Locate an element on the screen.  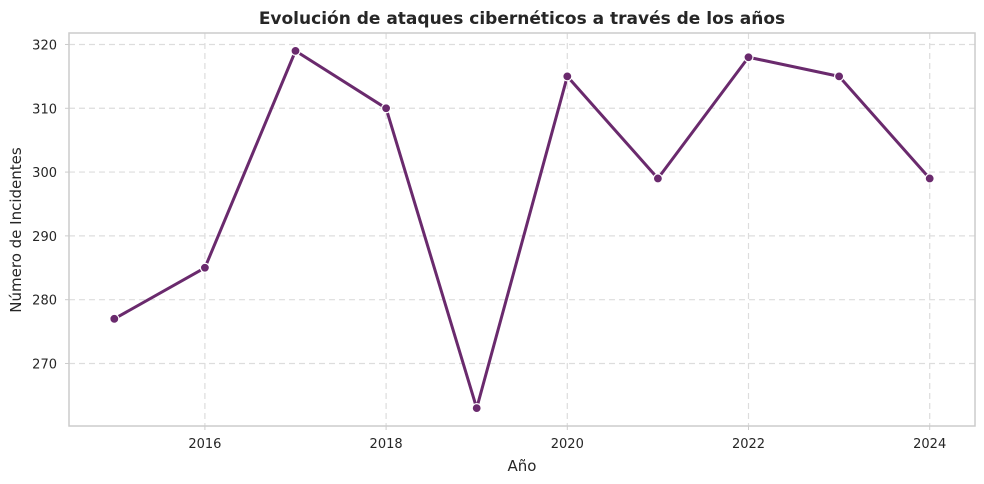
y-tick-label: 280 is located at coordinates (44, 301).